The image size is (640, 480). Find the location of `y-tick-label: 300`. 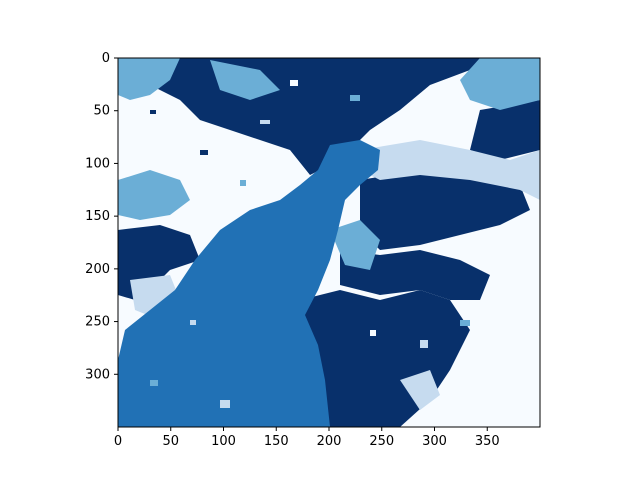

y-tick-label: 300 is located at coordinates (97, 374).